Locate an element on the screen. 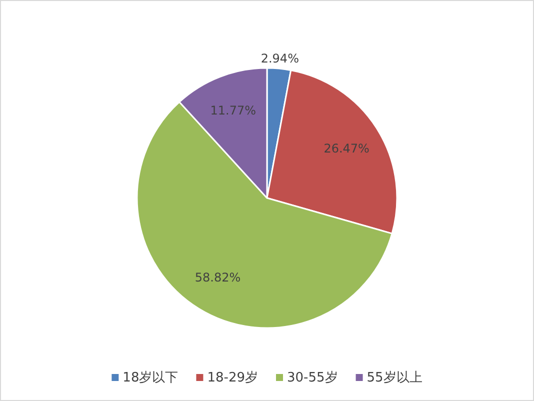 The image size is (534, 401). data-label: 26.47% is located at coordinates (347, 149).